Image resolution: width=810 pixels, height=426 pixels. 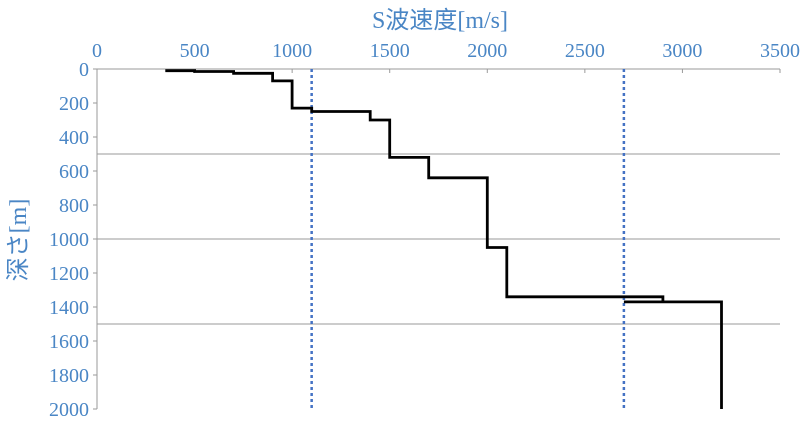 I want to click on x-tick-label: 3500, so click(x=780, y=51).